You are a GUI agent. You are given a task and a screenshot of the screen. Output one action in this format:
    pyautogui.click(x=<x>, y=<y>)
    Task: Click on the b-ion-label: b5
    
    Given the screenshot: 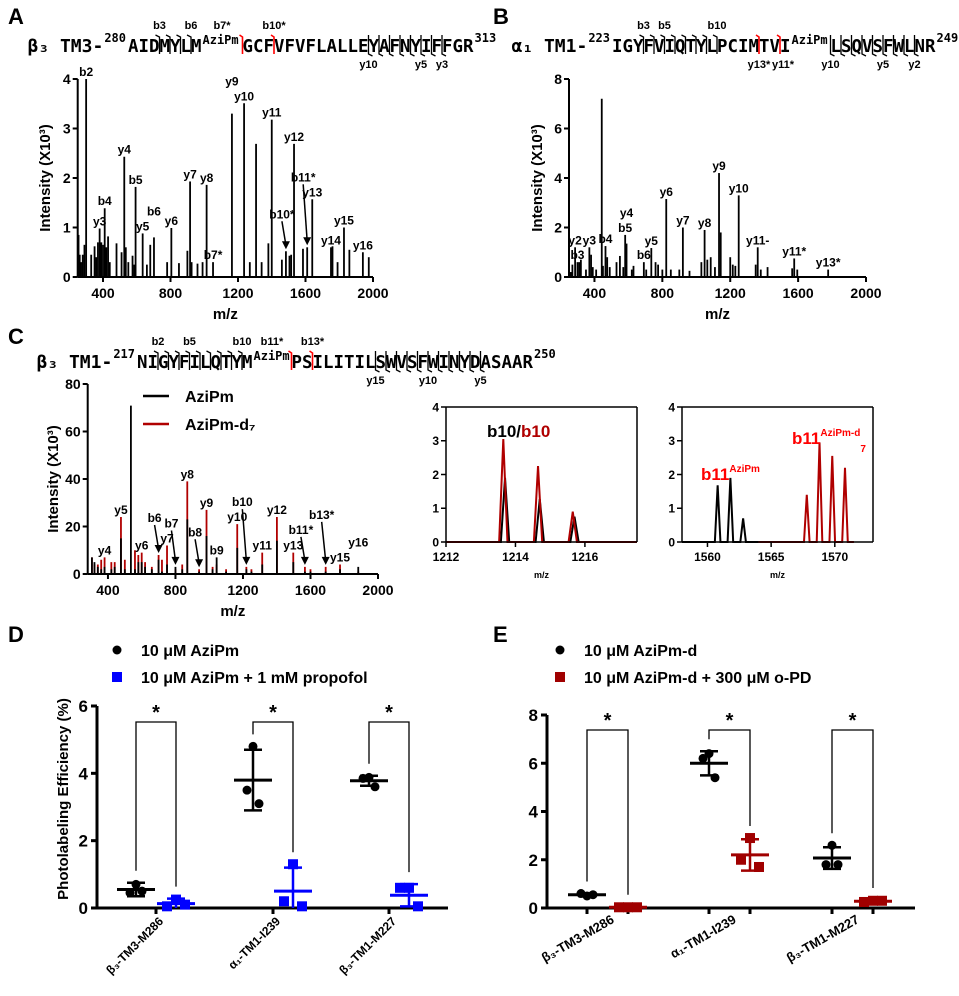 What is the action you would take?
    pyautogui.click(x=189, y=342)
    